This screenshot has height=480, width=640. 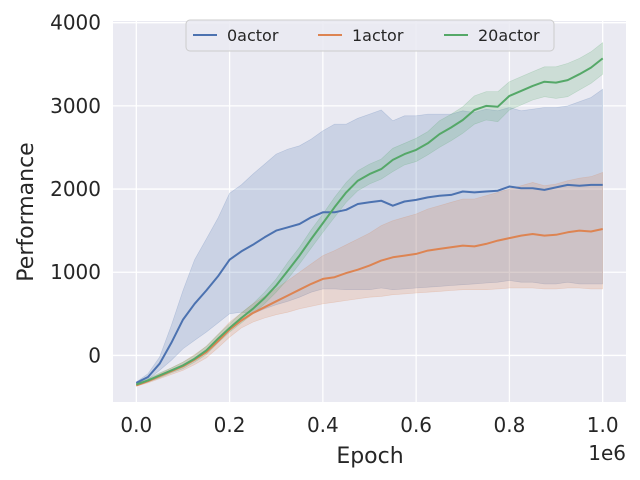 What do you see at coordinates (253, 35) in the screenshot?
I see `legend-label-0actor: 0actor` at bounding box center [253, 35].